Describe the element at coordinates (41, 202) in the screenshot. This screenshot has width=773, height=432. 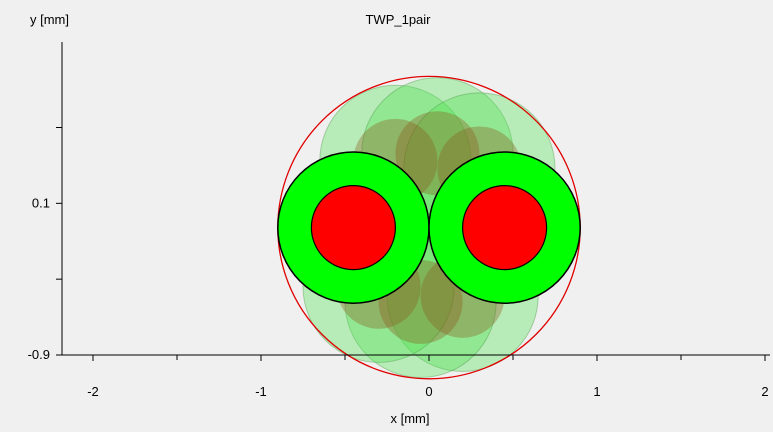
I see `y-tick-label-1: 0.1` at that location.